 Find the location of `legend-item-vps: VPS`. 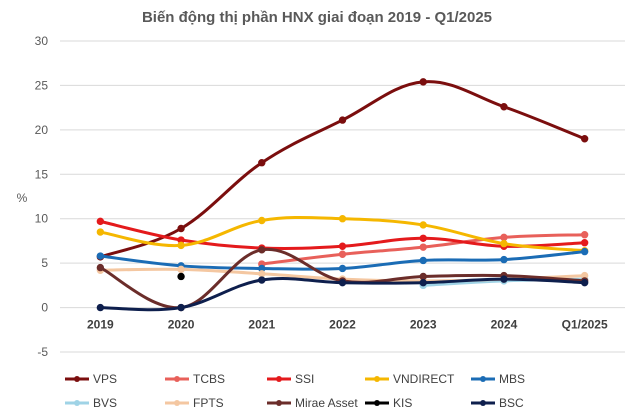

legend-item-vps: VPS is located at coordinates (91, 379).